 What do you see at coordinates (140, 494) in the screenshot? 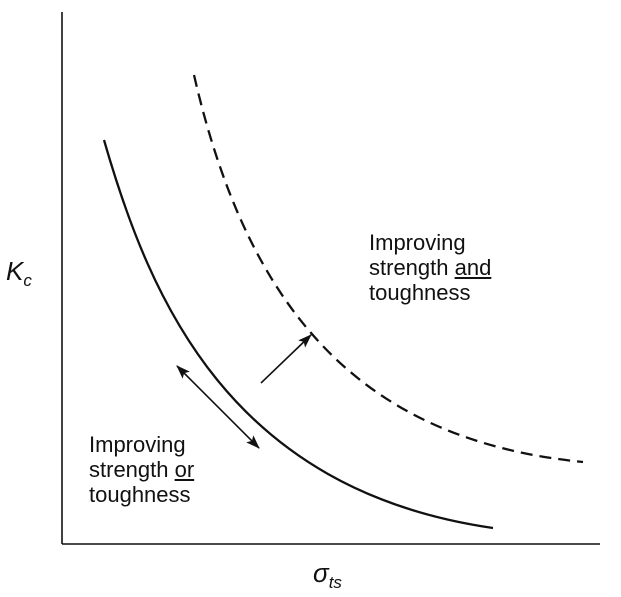
I see `lower-annotation-line3: toughness` at bounding box center [140, 494].